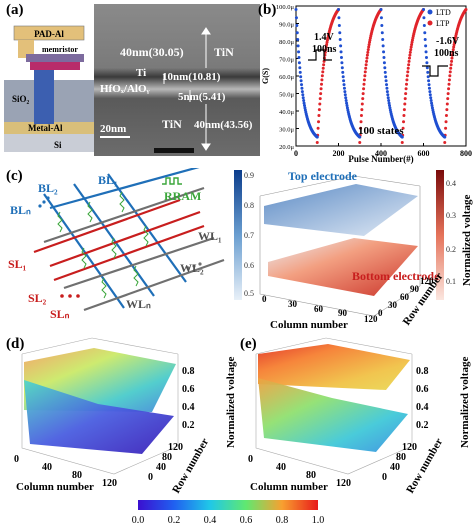 The image size is (474, 526). What do you see at coordinates (393, 305) in the screenshot?
I see `svg-text: 30` at bounding box center [393, 305].